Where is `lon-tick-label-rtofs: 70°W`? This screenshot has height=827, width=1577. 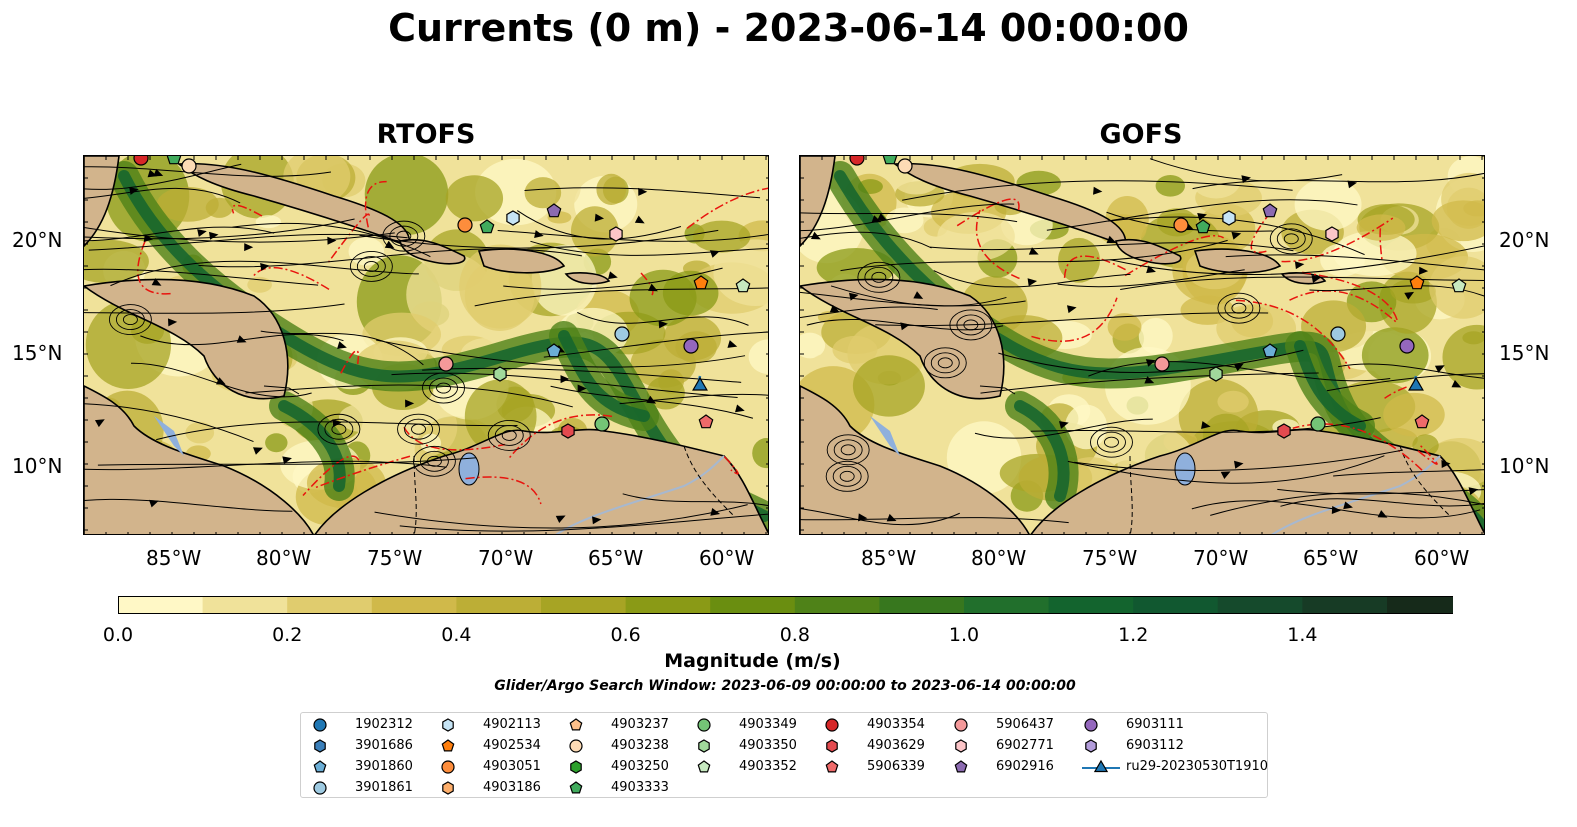 lon-tick-label-rtofs: 70°W is located at coordinates (506, 558).